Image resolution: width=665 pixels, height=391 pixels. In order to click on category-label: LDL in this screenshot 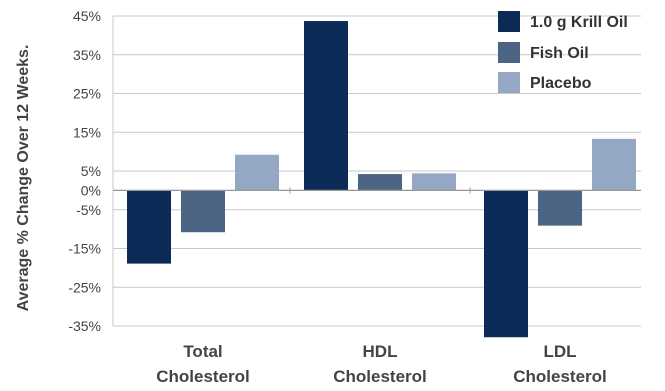, I will do `click(559, 351)`.